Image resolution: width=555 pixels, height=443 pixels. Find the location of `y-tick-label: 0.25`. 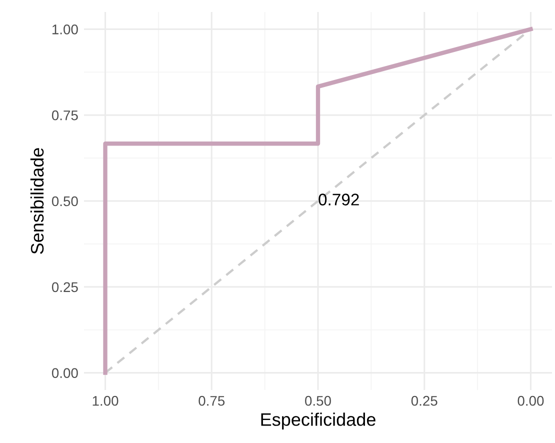

y-tick-label: 0.25 is located at coordinates (65, 287).